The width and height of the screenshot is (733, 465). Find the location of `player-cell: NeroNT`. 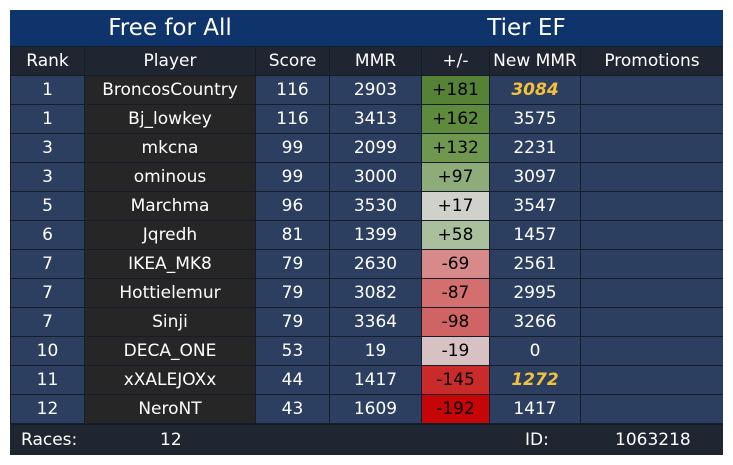

player-cell: NeroNT is located at coordinates (170, 409).